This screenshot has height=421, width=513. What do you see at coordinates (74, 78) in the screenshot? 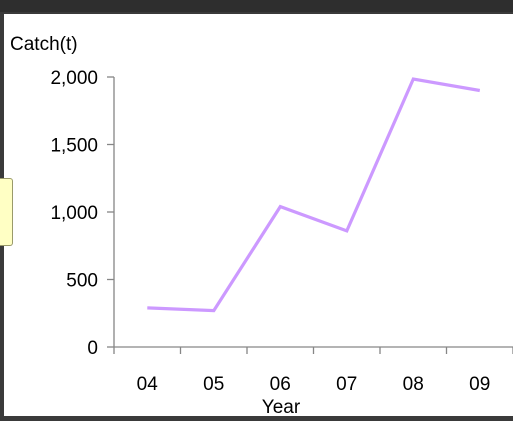
I see `y-tick-label: 2,000` at bounding box center [74, 78].